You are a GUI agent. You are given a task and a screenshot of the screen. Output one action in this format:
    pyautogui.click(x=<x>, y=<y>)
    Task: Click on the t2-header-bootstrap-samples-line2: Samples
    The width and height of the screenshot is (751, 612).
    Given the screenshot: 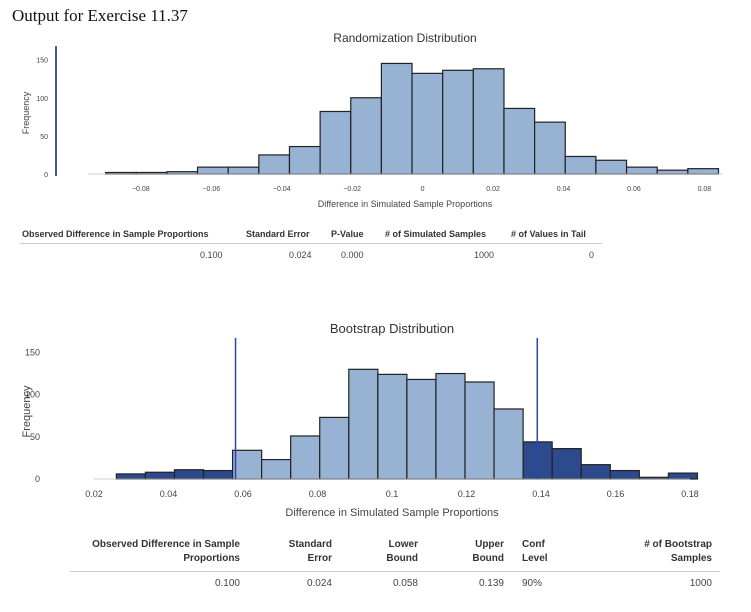 What is the action you would take?
    pyautogui.click(x=691, y=558)
    